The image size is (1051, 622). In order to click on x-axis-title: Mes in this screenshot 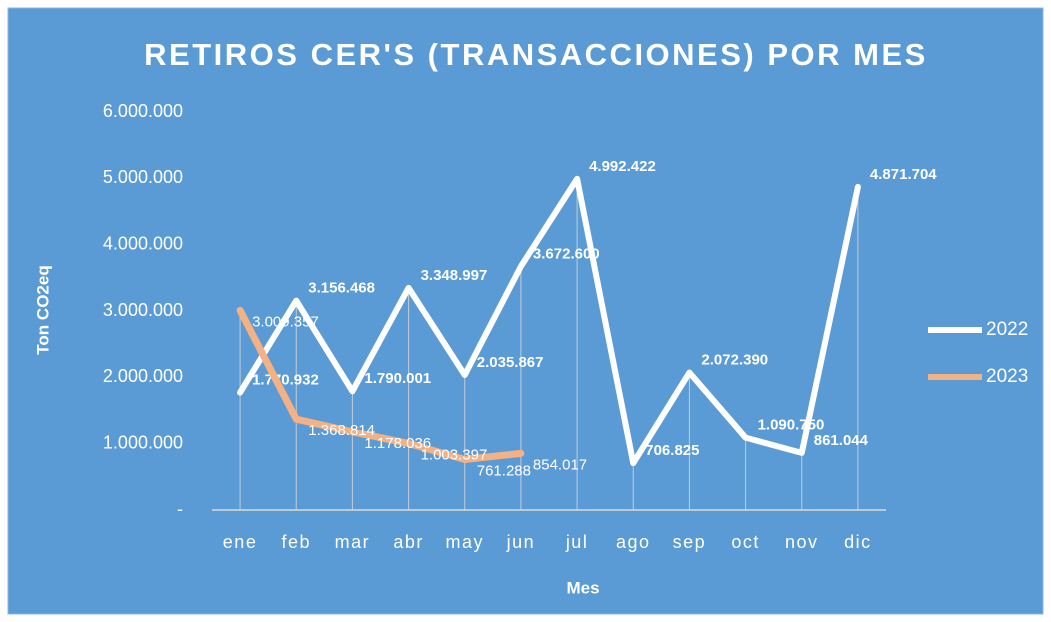, I will do `click(582, 587)`.